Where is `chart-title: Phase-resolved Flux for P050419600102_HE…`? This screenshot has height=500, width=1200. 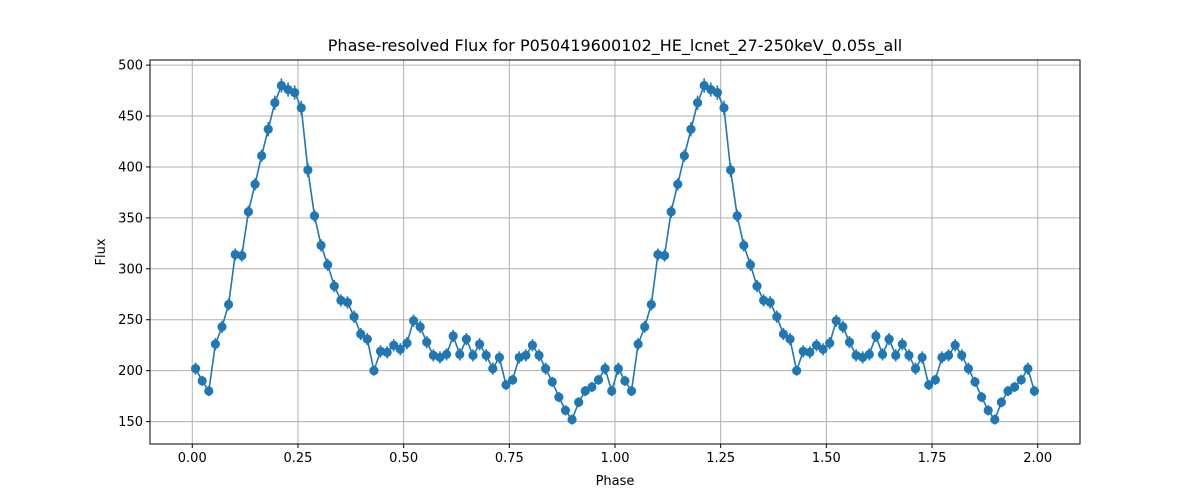 chart-title: Phase-resolved Flux for P050419600102_HE… is located at coordinates (615, 46).